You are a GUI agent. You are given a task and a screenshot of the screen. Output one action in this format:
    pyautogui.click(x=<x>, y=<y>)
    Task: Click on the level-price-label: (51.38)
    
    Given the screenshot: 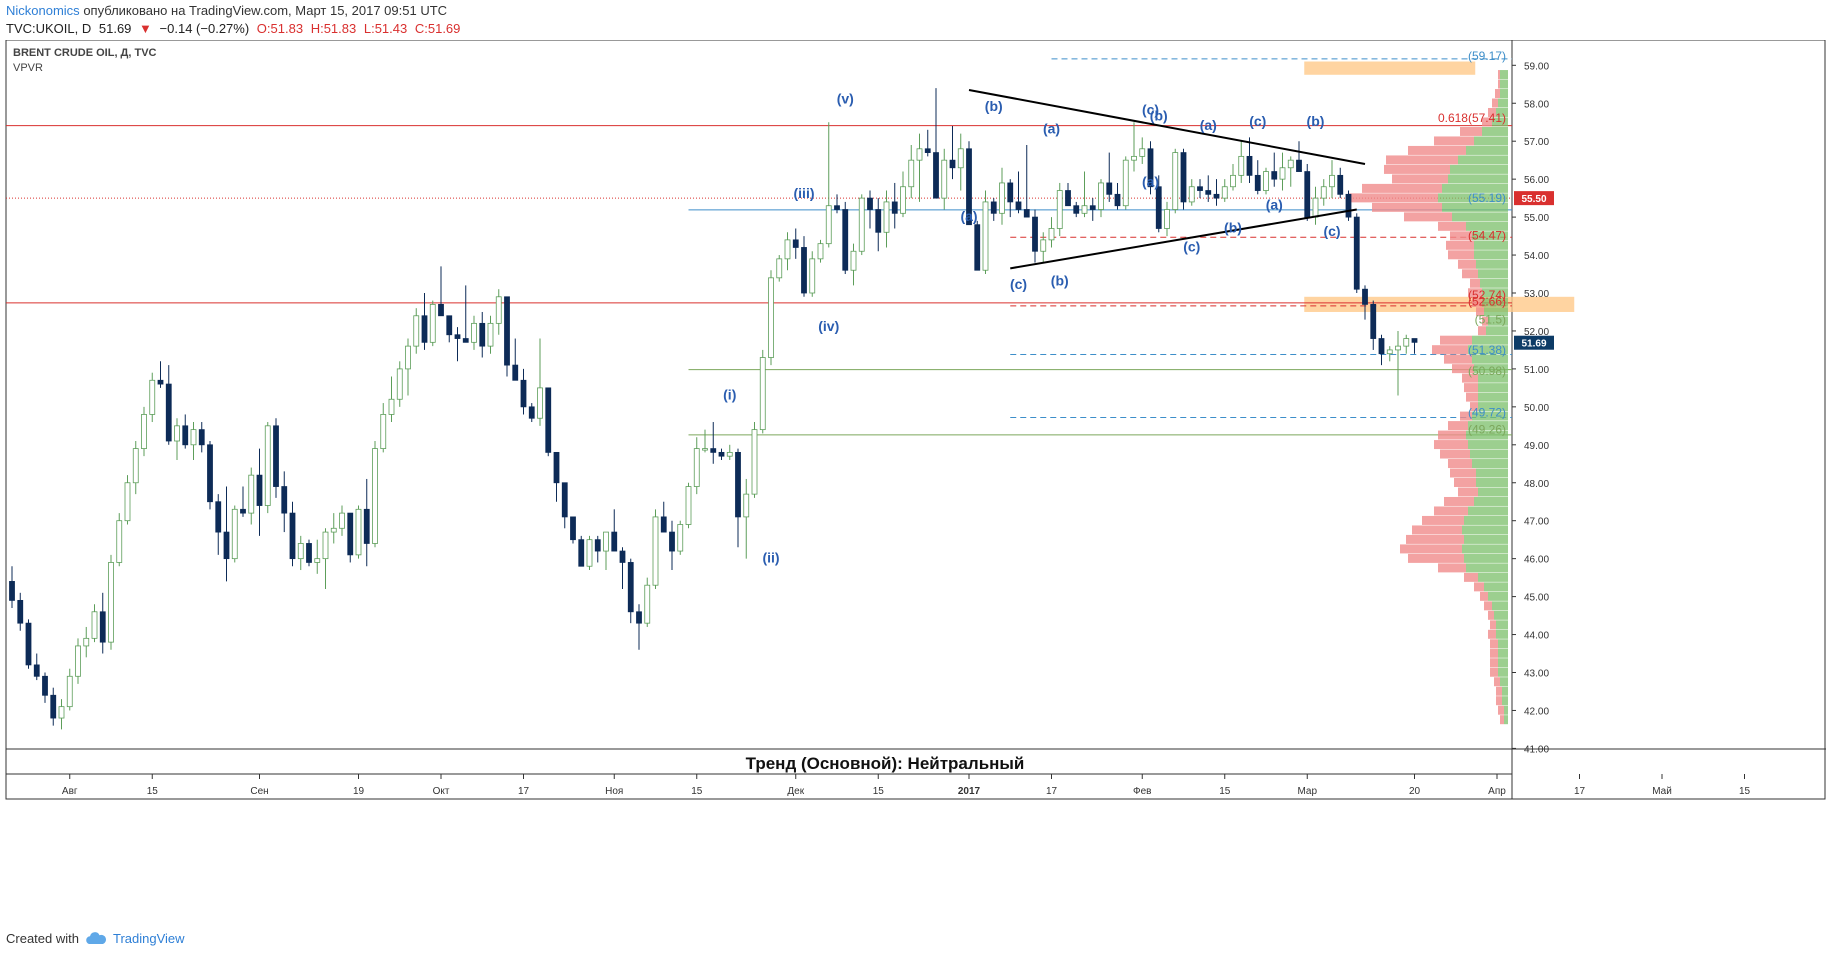 What is the action you would take?
    pyautogui.click(x=1487, y=350)
    